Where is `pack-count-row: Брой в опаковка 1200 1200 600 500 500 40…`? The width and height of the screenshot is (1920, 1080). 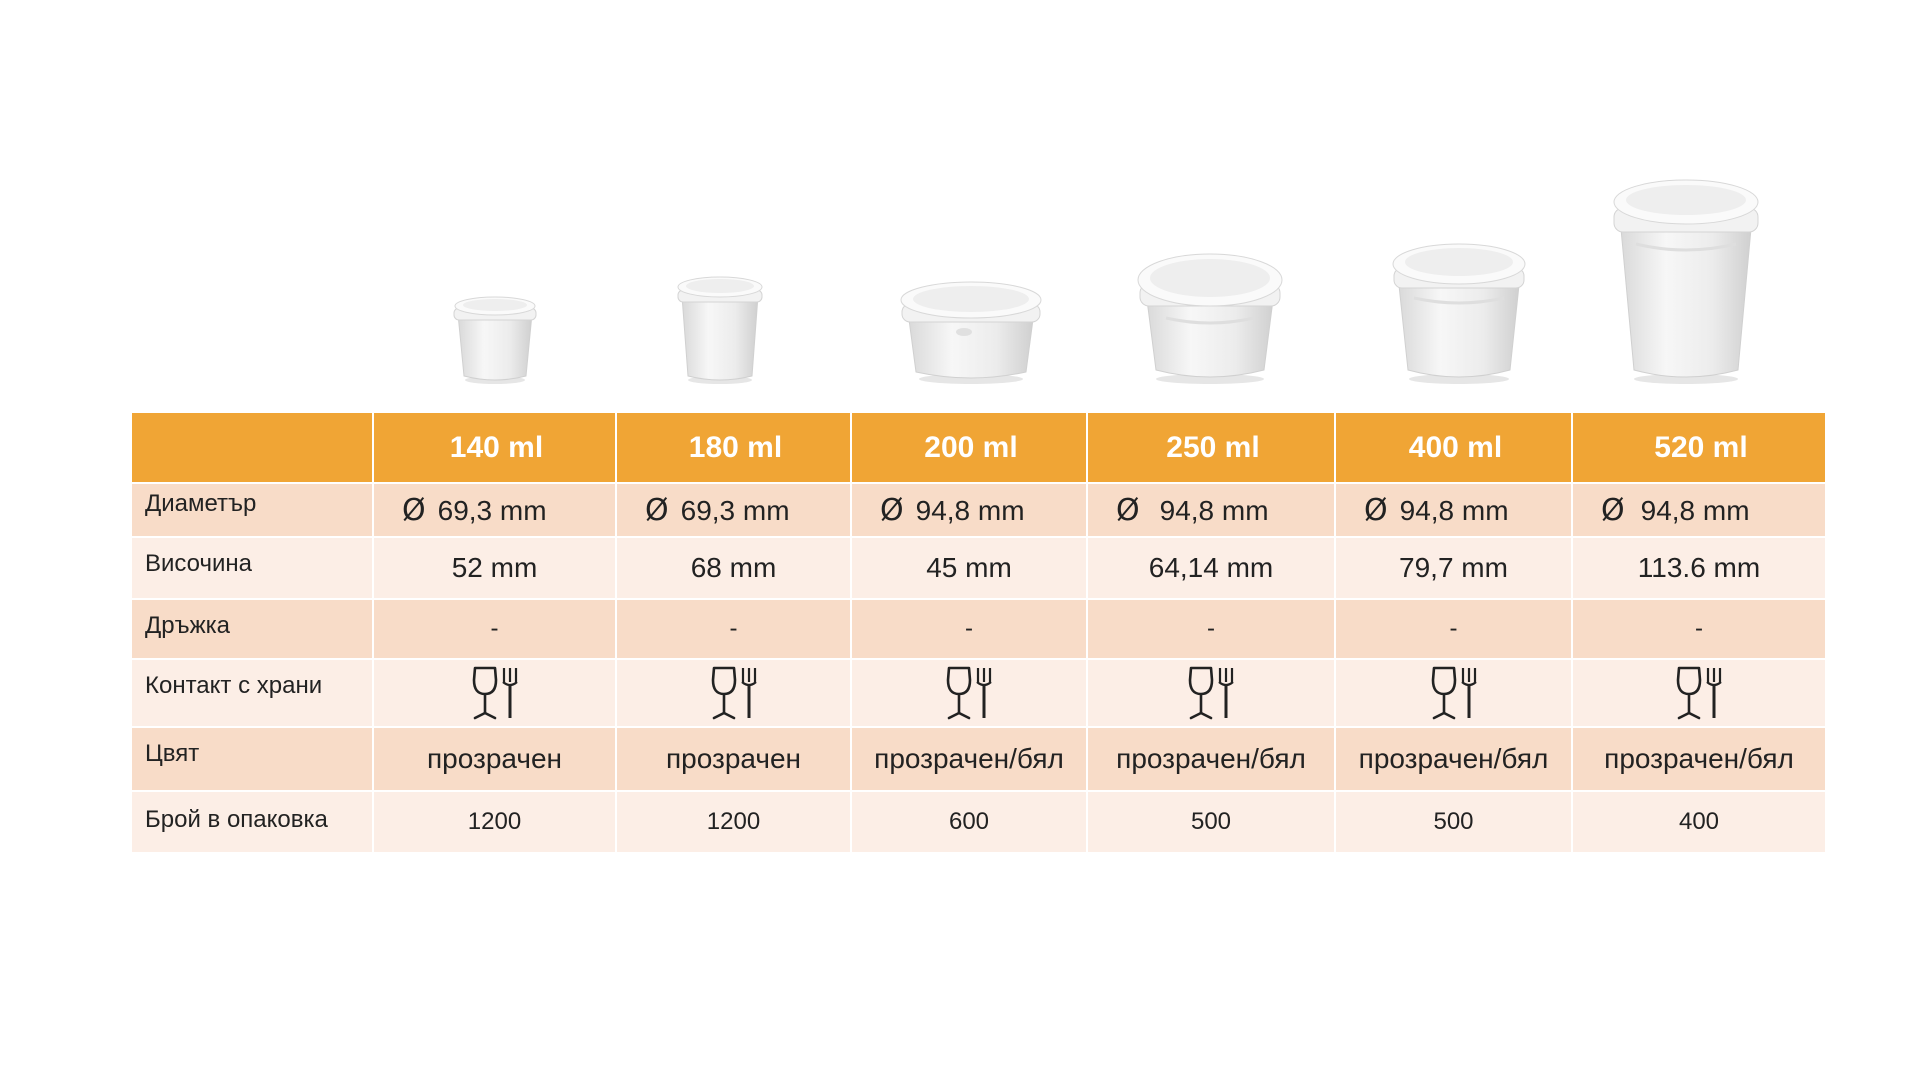 pack-count-row: Брой в опаковка 1200 1200 600 500 500 40… is located at coordinates (978, 822).